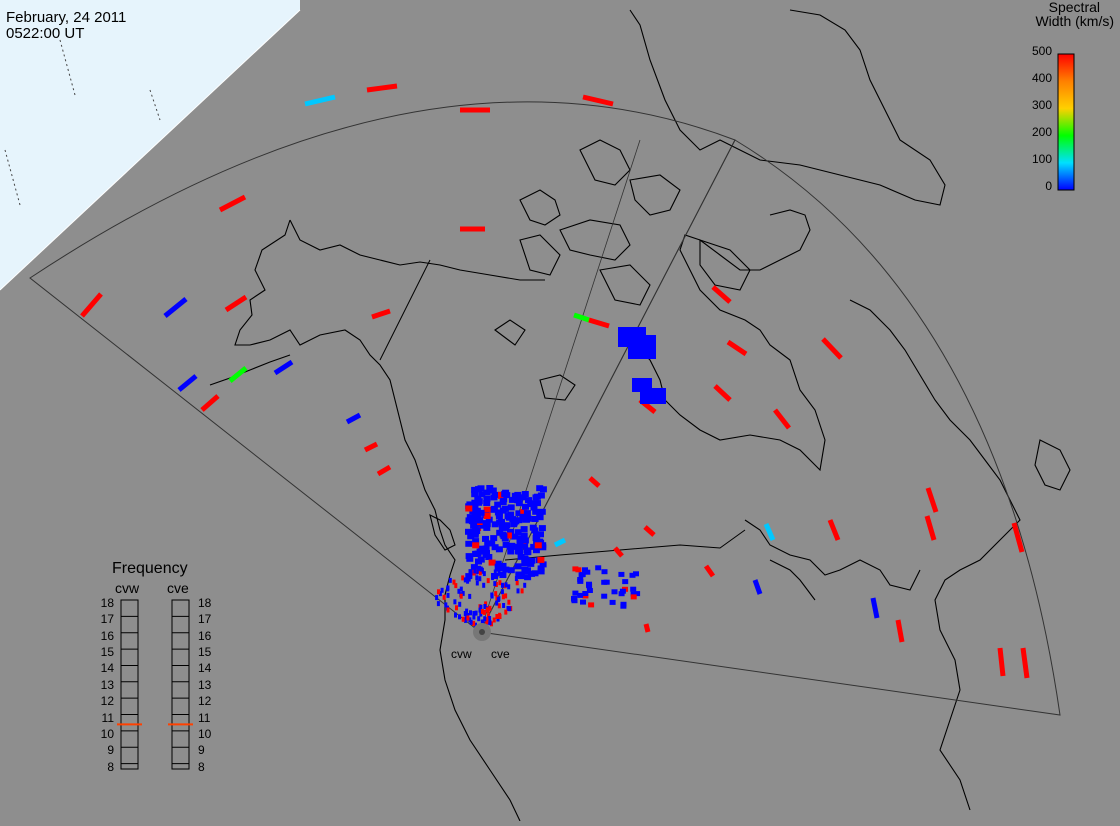  What do you see at coordinates (1041, 51) in the screenshot?
I see `colorbar-tick-500: 500` at bounding box center [1041, 51].